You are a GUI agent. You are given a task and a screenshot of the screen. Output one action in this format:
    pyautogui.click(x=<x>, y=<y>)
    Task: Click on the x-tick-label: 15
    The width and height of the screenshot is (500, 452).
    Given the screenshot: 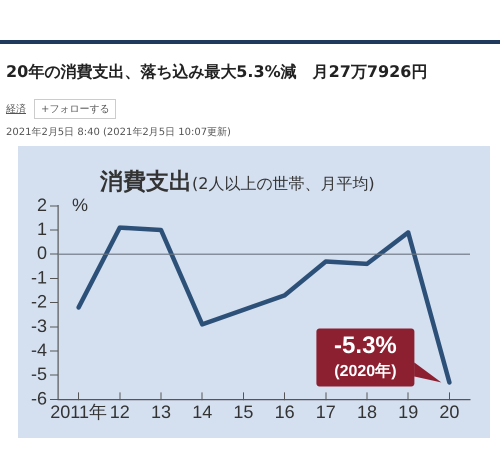 What is the action you would take?
    pyautogui.click(x=243, y=412)
    